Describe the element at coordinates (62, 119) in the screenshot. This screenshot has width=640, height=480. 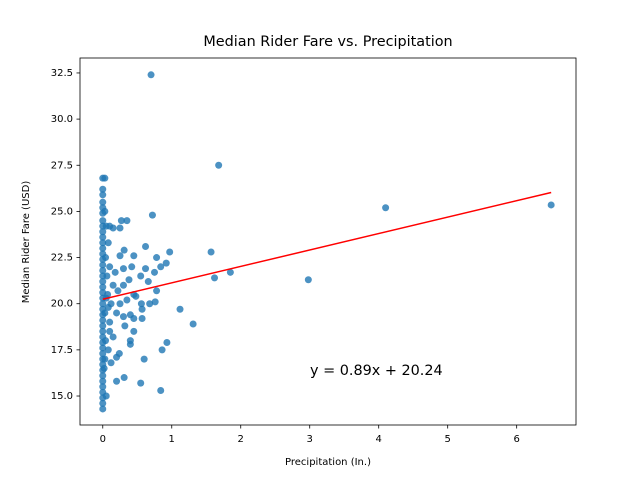
I see `y-tick-label: 30.0` at that location.